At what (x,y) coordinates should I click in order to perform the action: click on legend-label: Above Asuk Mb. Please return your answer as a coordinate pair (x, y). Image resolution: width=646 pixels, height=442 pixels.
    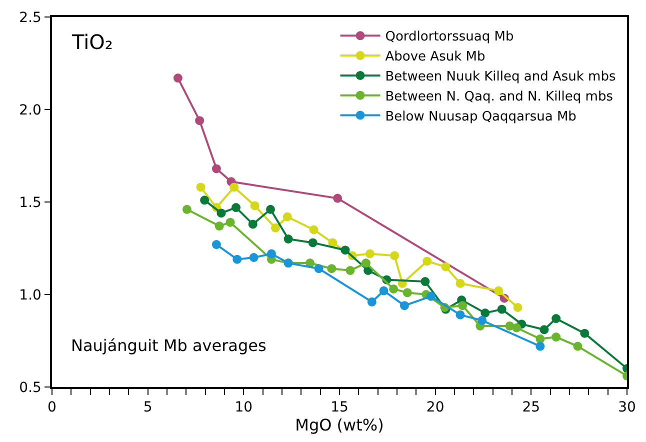
    Looking at the image, I should click on (435, 57).